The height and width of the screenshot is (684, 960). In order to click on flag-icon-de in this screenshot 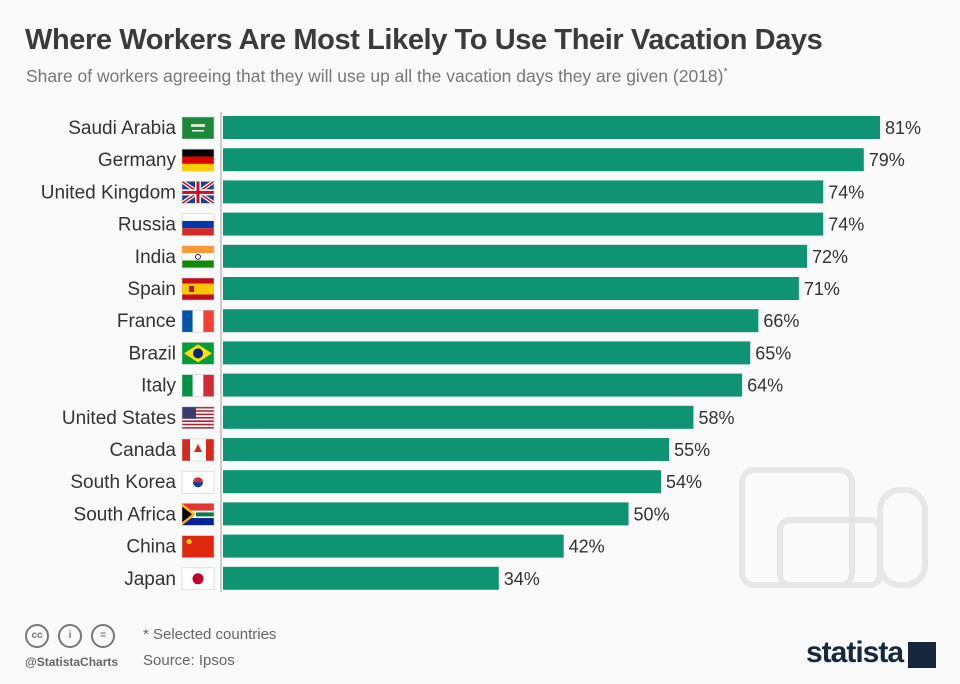, I will do `click(198, 160)`.